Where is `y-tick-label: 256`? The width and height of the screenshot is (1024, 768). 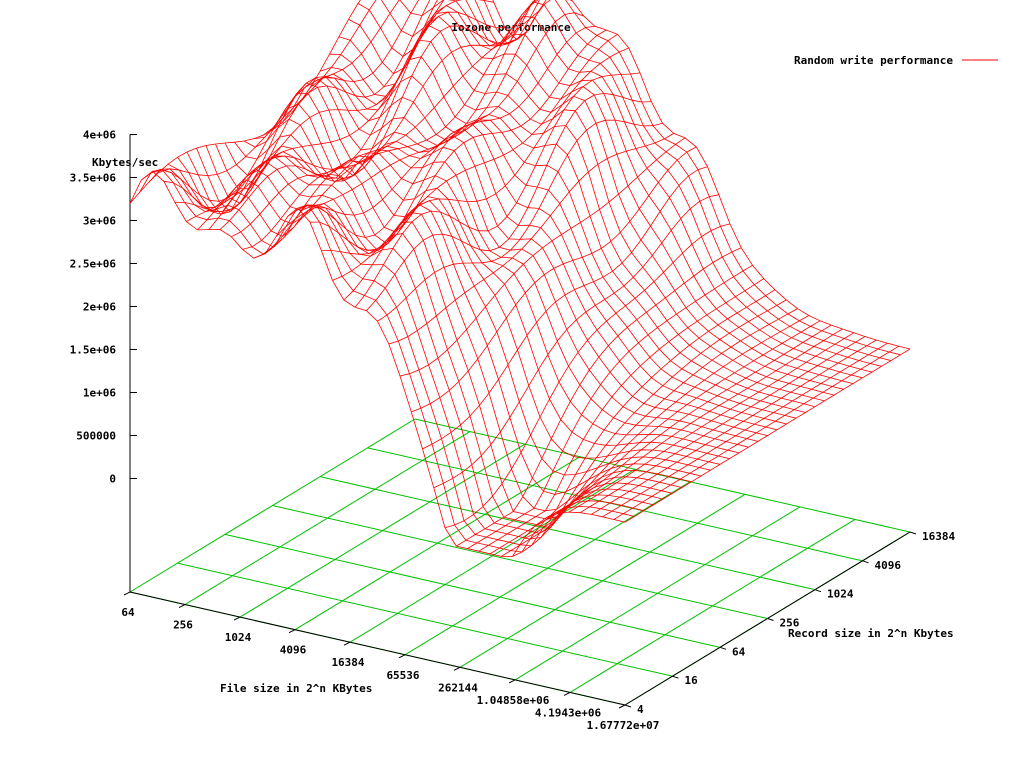
y-tick-label: 256 is located at coordinates (790, 623).